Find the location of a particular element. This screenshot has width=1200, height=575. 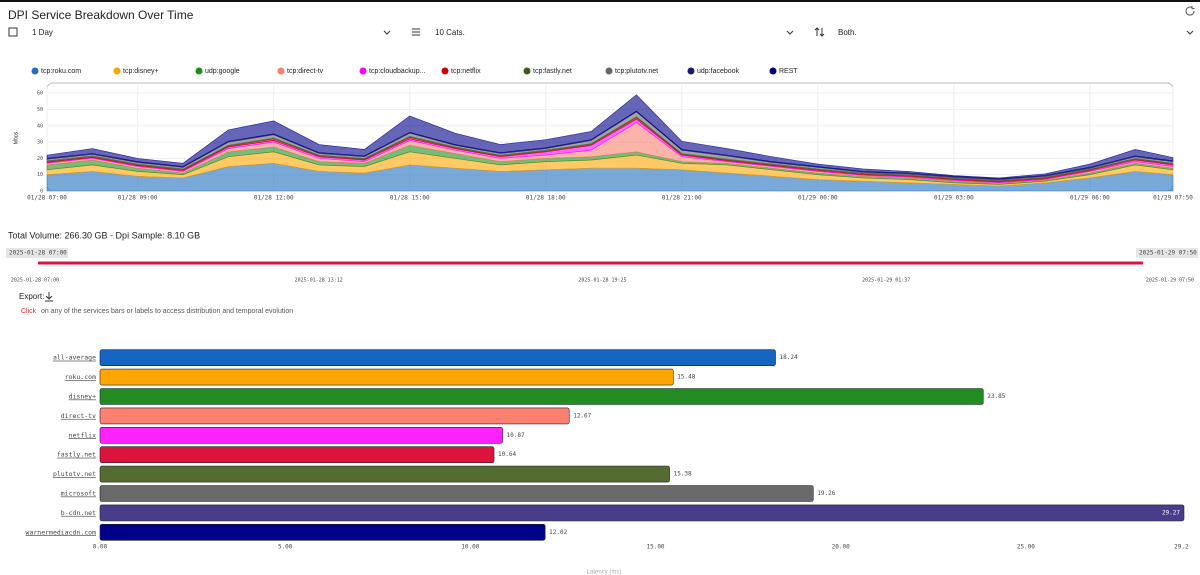

range-tick-label: 2025-01-29 07:50 is located at coordinates (1170, 281).